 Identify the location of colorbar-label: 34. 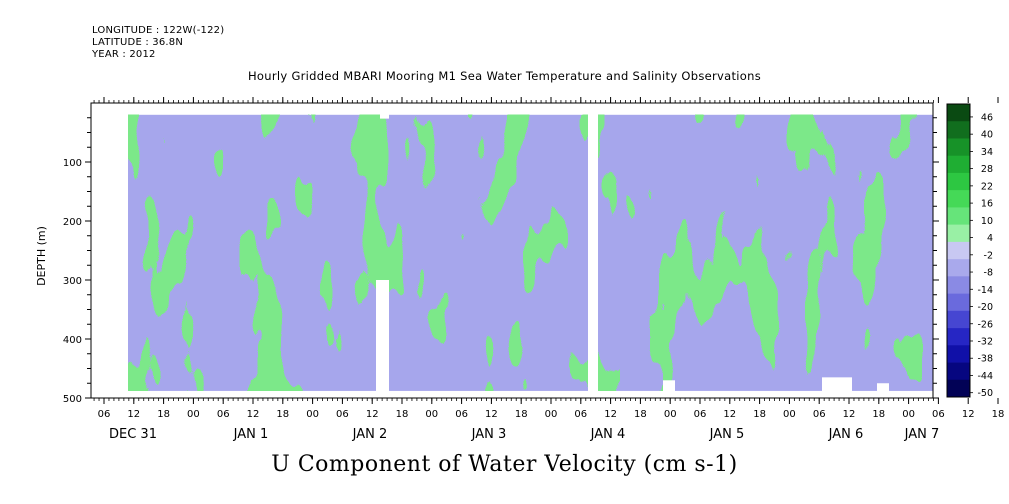
(987, 152).